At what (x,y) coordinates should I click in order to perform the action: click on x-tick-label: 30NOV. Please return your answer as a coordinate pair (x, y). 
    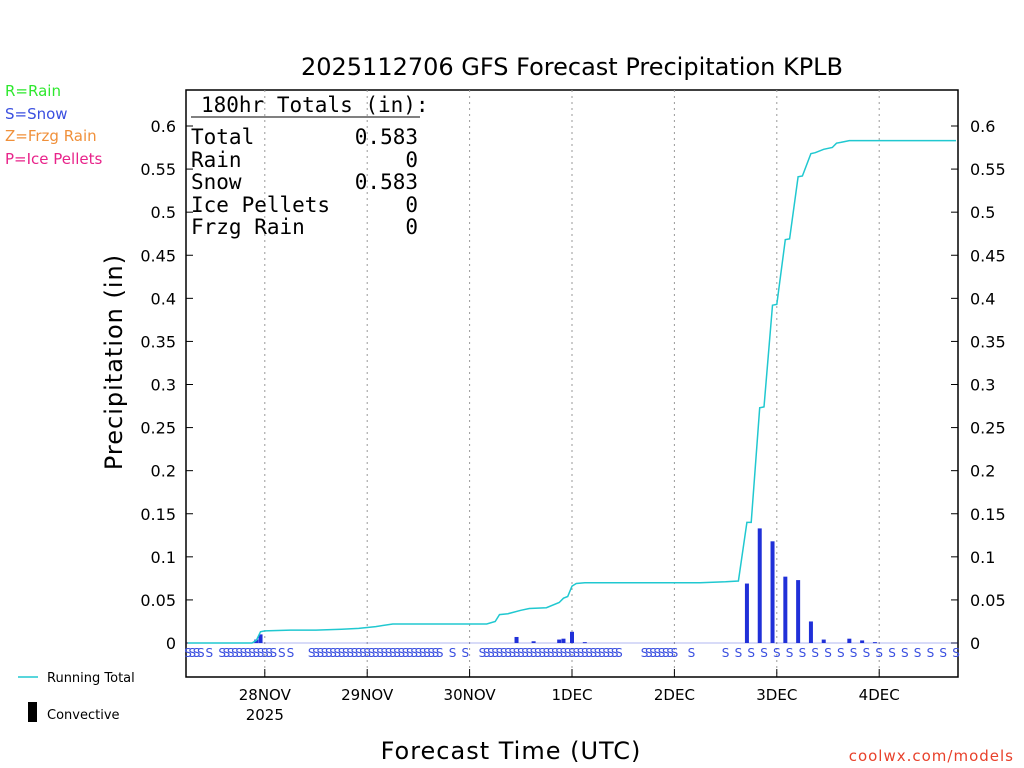
    Looking at the image, I should click on (470, 695).